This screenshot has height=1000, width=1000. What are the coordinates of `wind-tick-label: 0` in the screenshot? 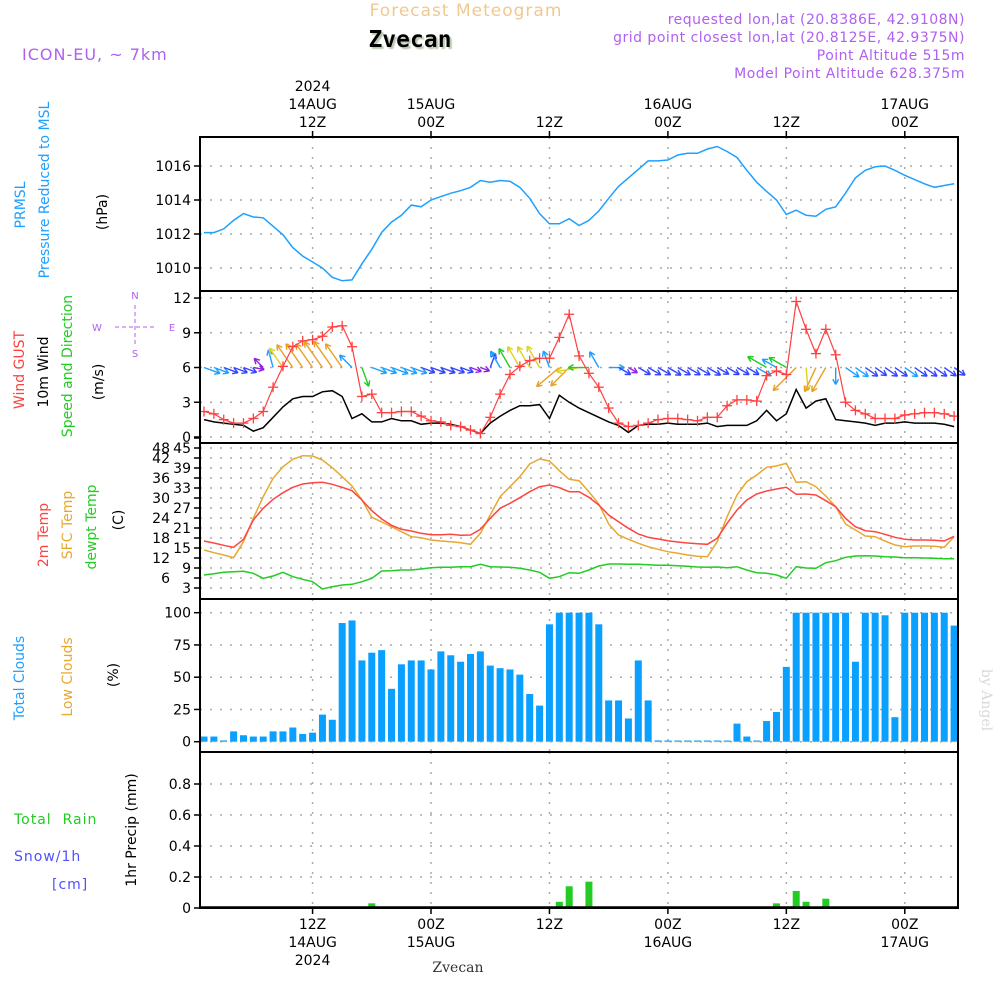 It's located at (186, 438).